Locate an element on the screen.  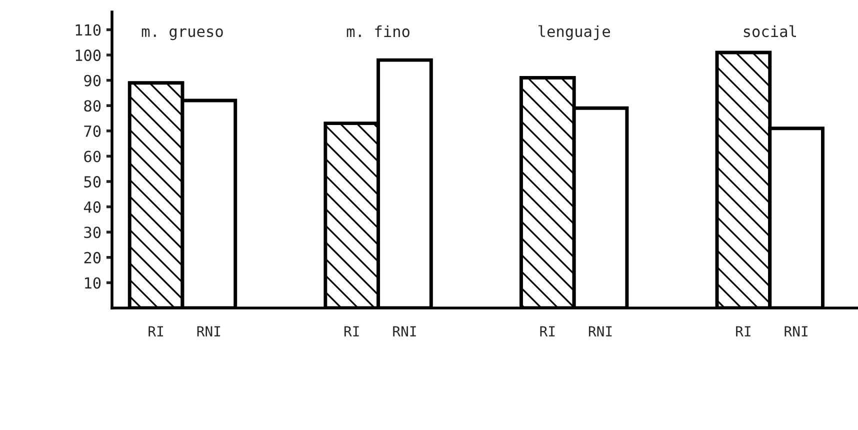
x-tick-label: lenguaje is located at coordinates (574, 32).